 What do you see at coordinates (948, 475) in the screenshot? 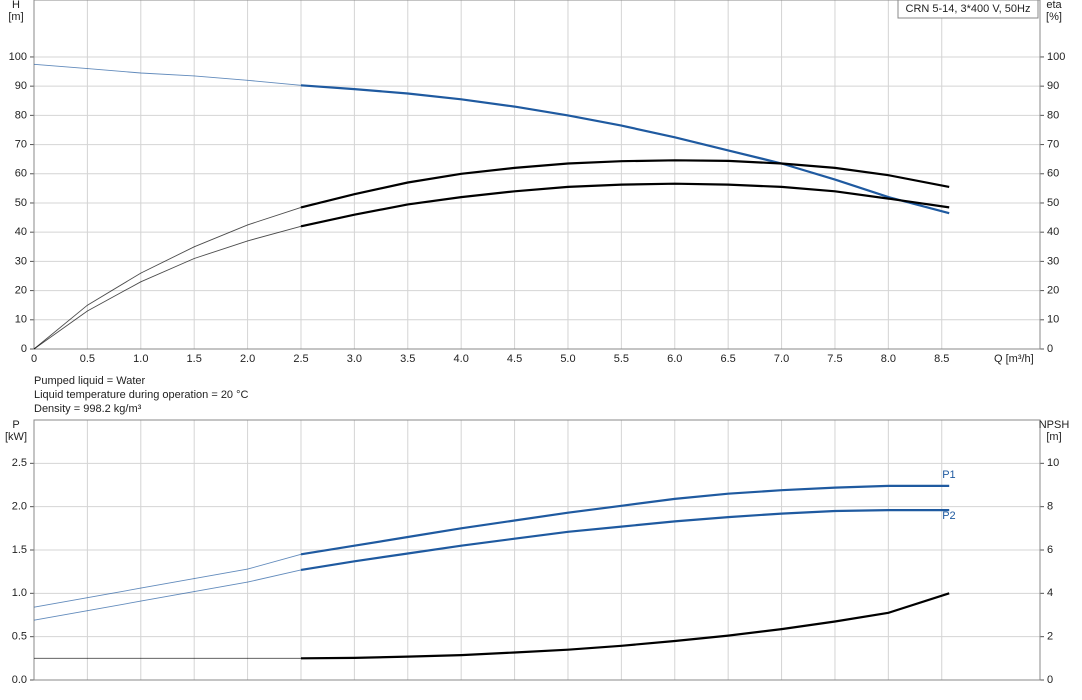
I see `series-label: P1` at bounding box center [948, 475].